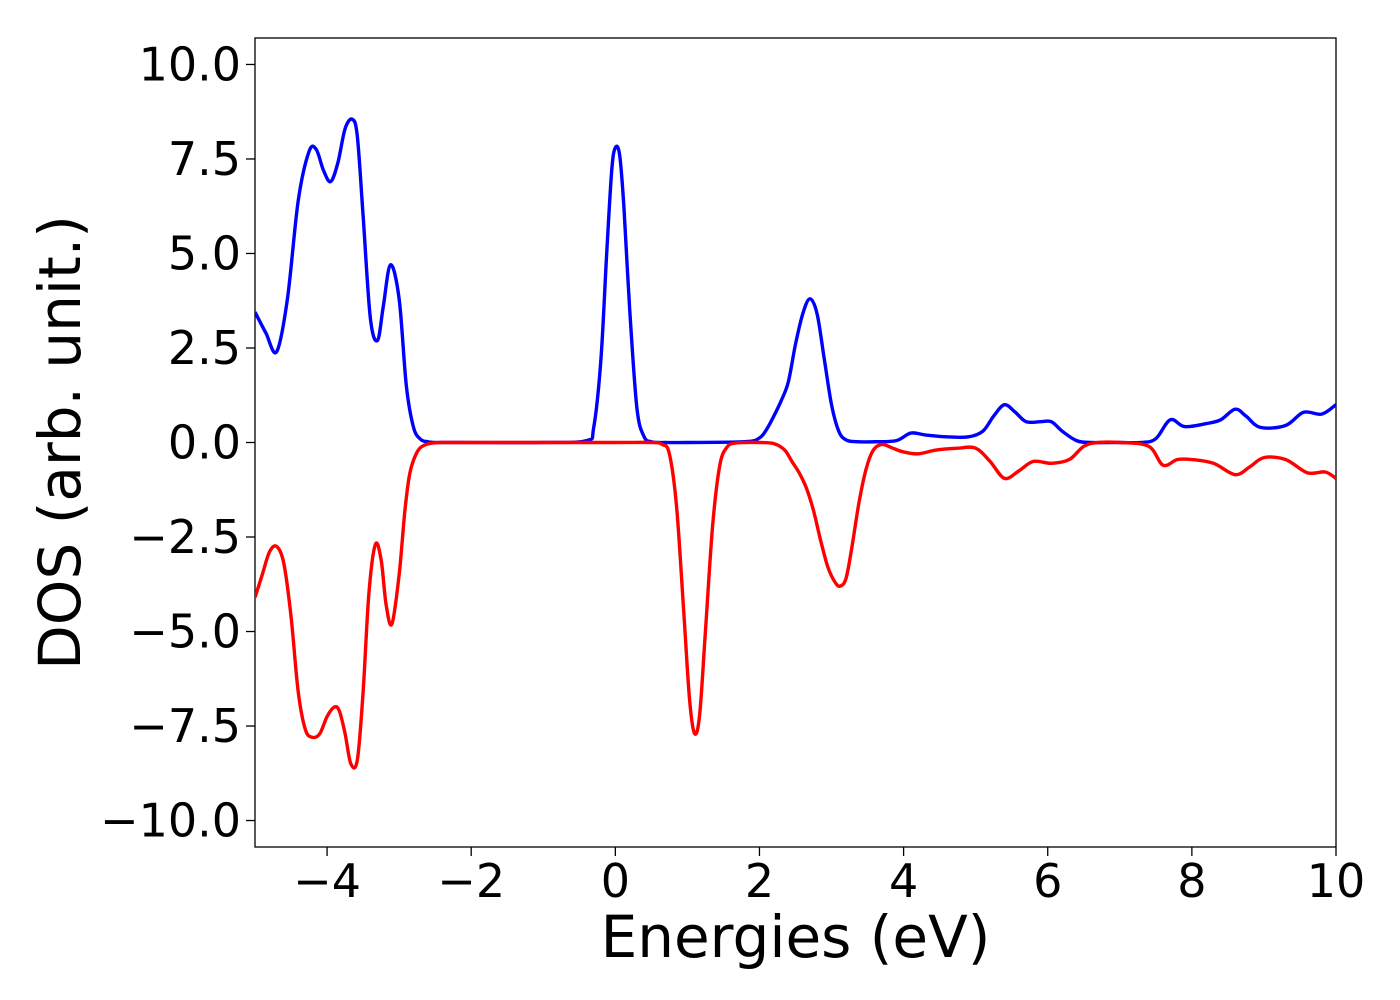  Describe the element at coordinates (903, 881) in the screenshot. I see `x-tick-label: 4` at that location.